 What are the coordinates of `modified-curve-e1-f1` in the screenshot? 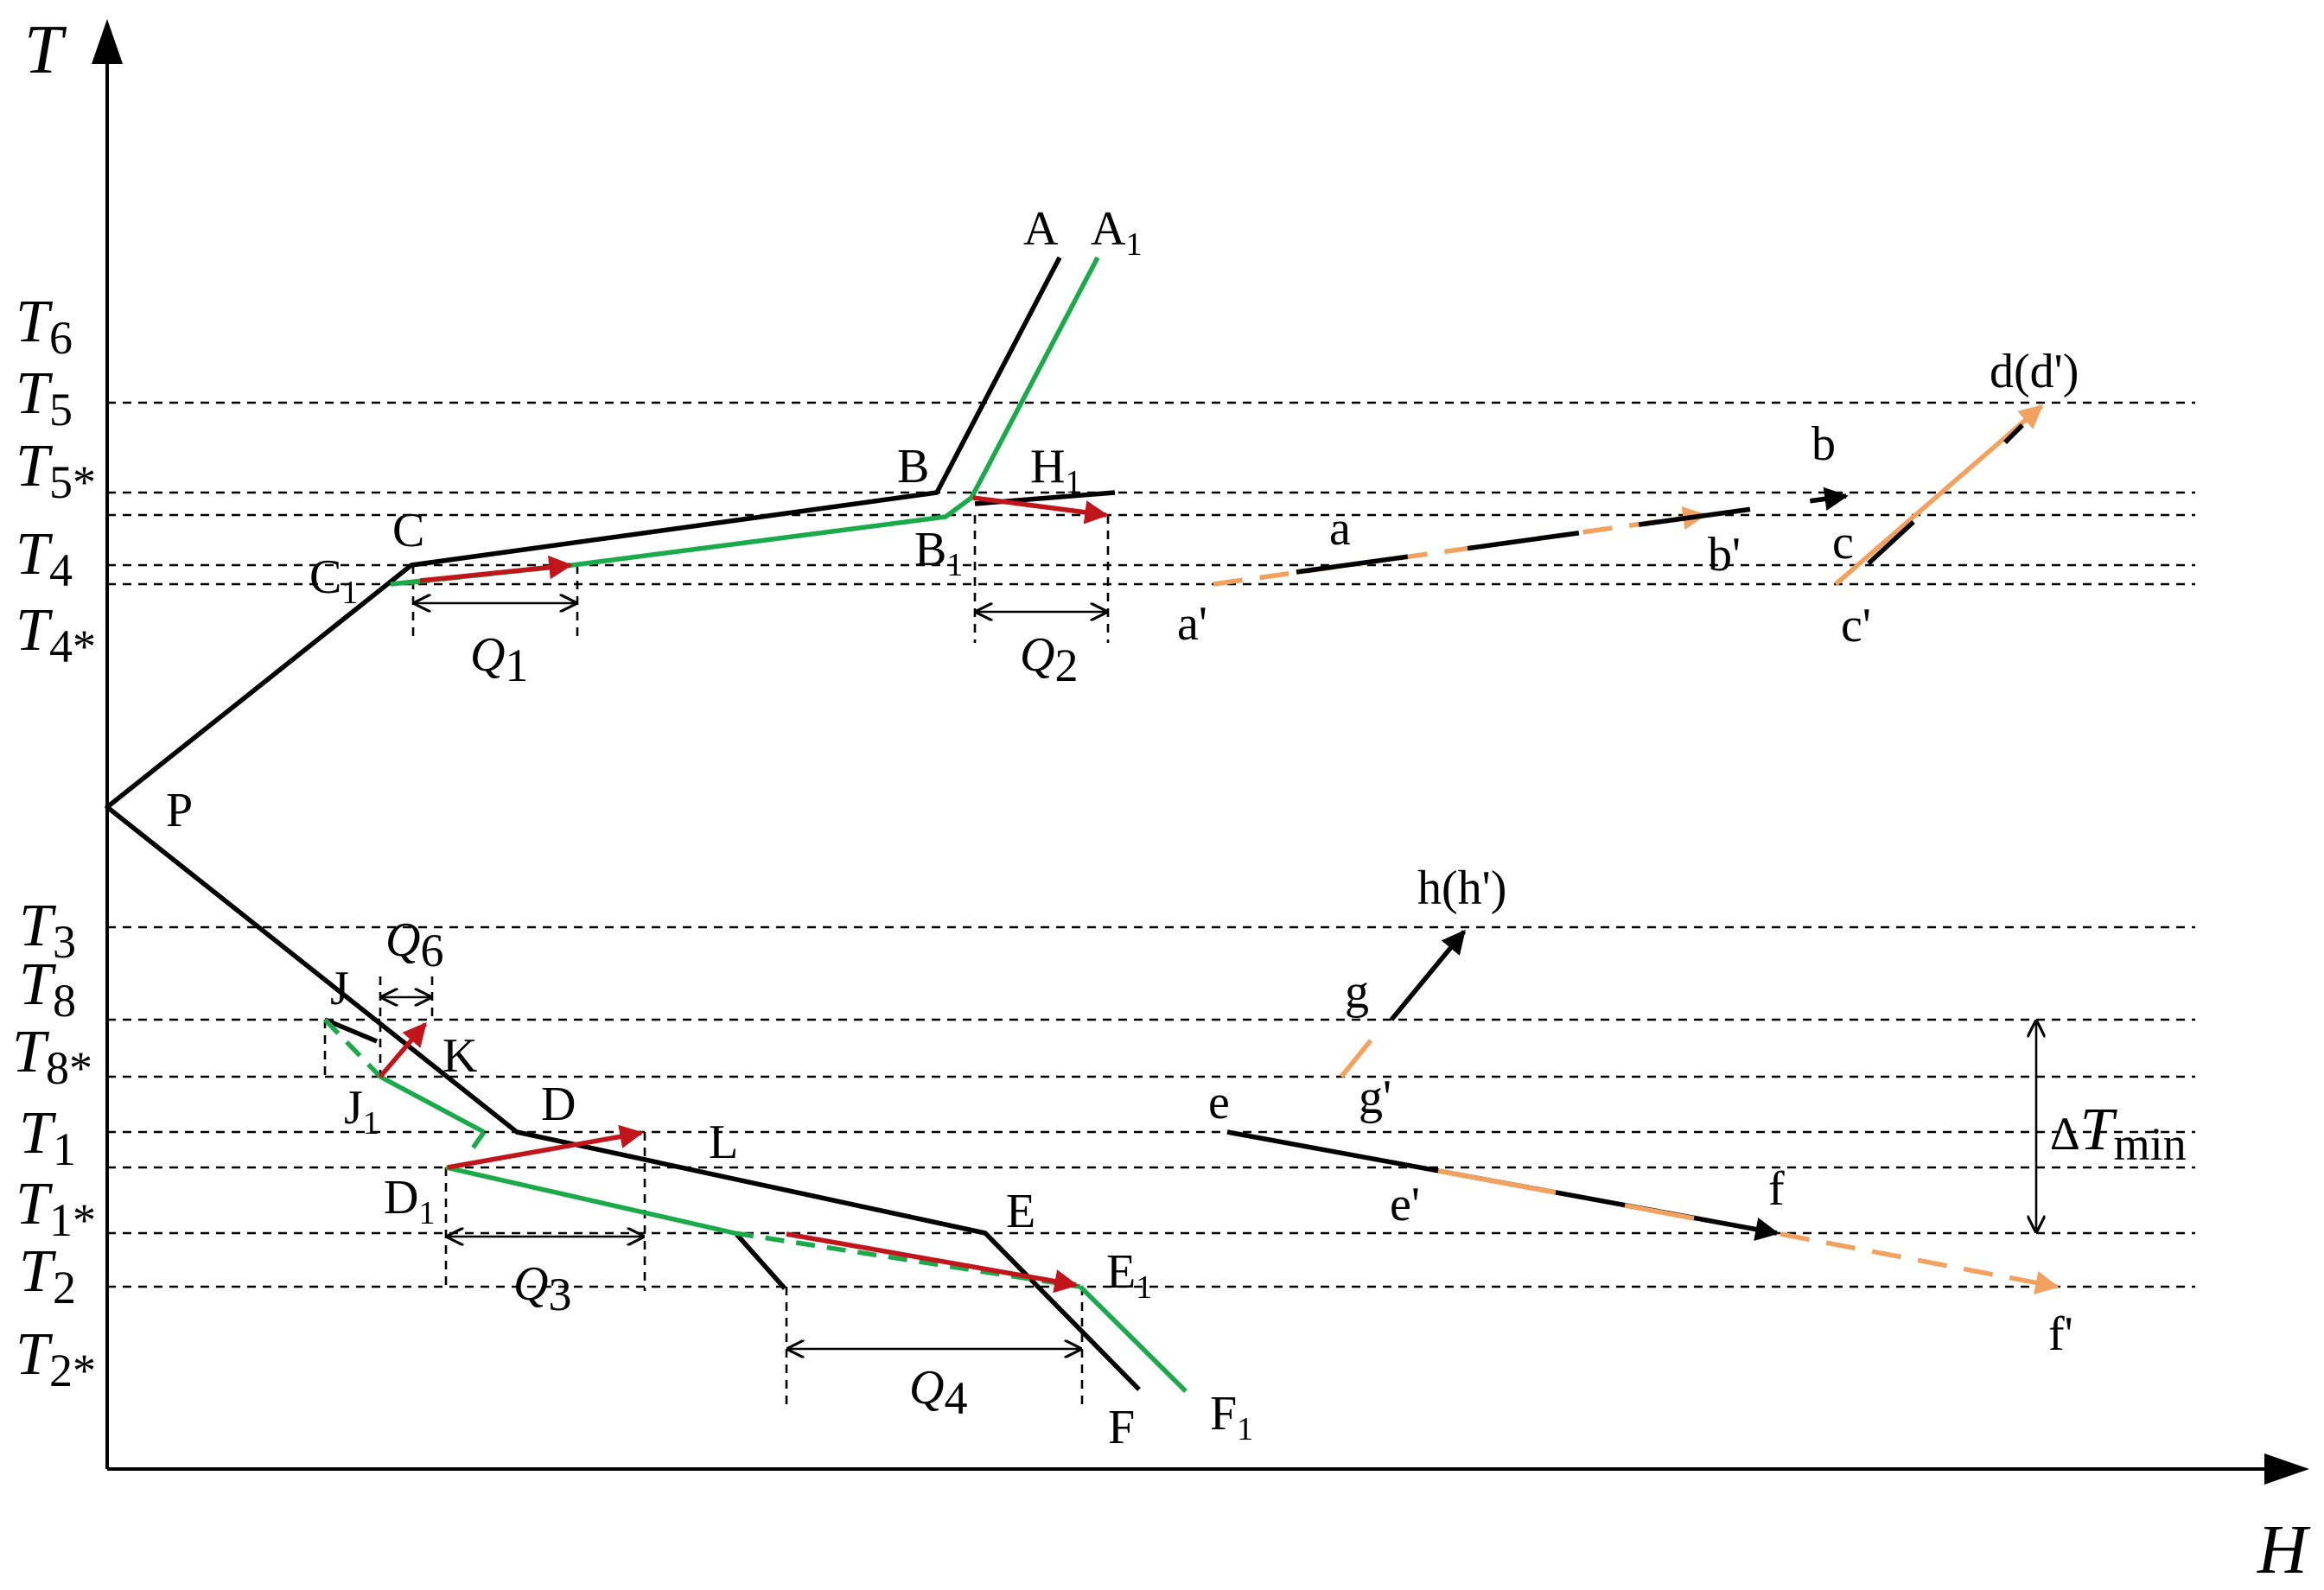 It's located at (1133, 1339).